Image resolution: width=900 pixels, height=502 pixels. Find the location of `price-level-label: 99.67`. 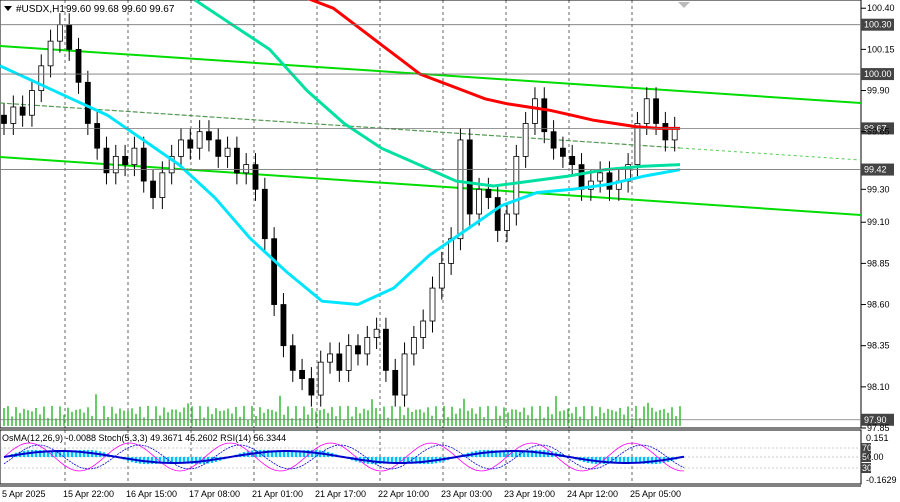

price-level-label: 99.67 is located at coordinates (875, 128).